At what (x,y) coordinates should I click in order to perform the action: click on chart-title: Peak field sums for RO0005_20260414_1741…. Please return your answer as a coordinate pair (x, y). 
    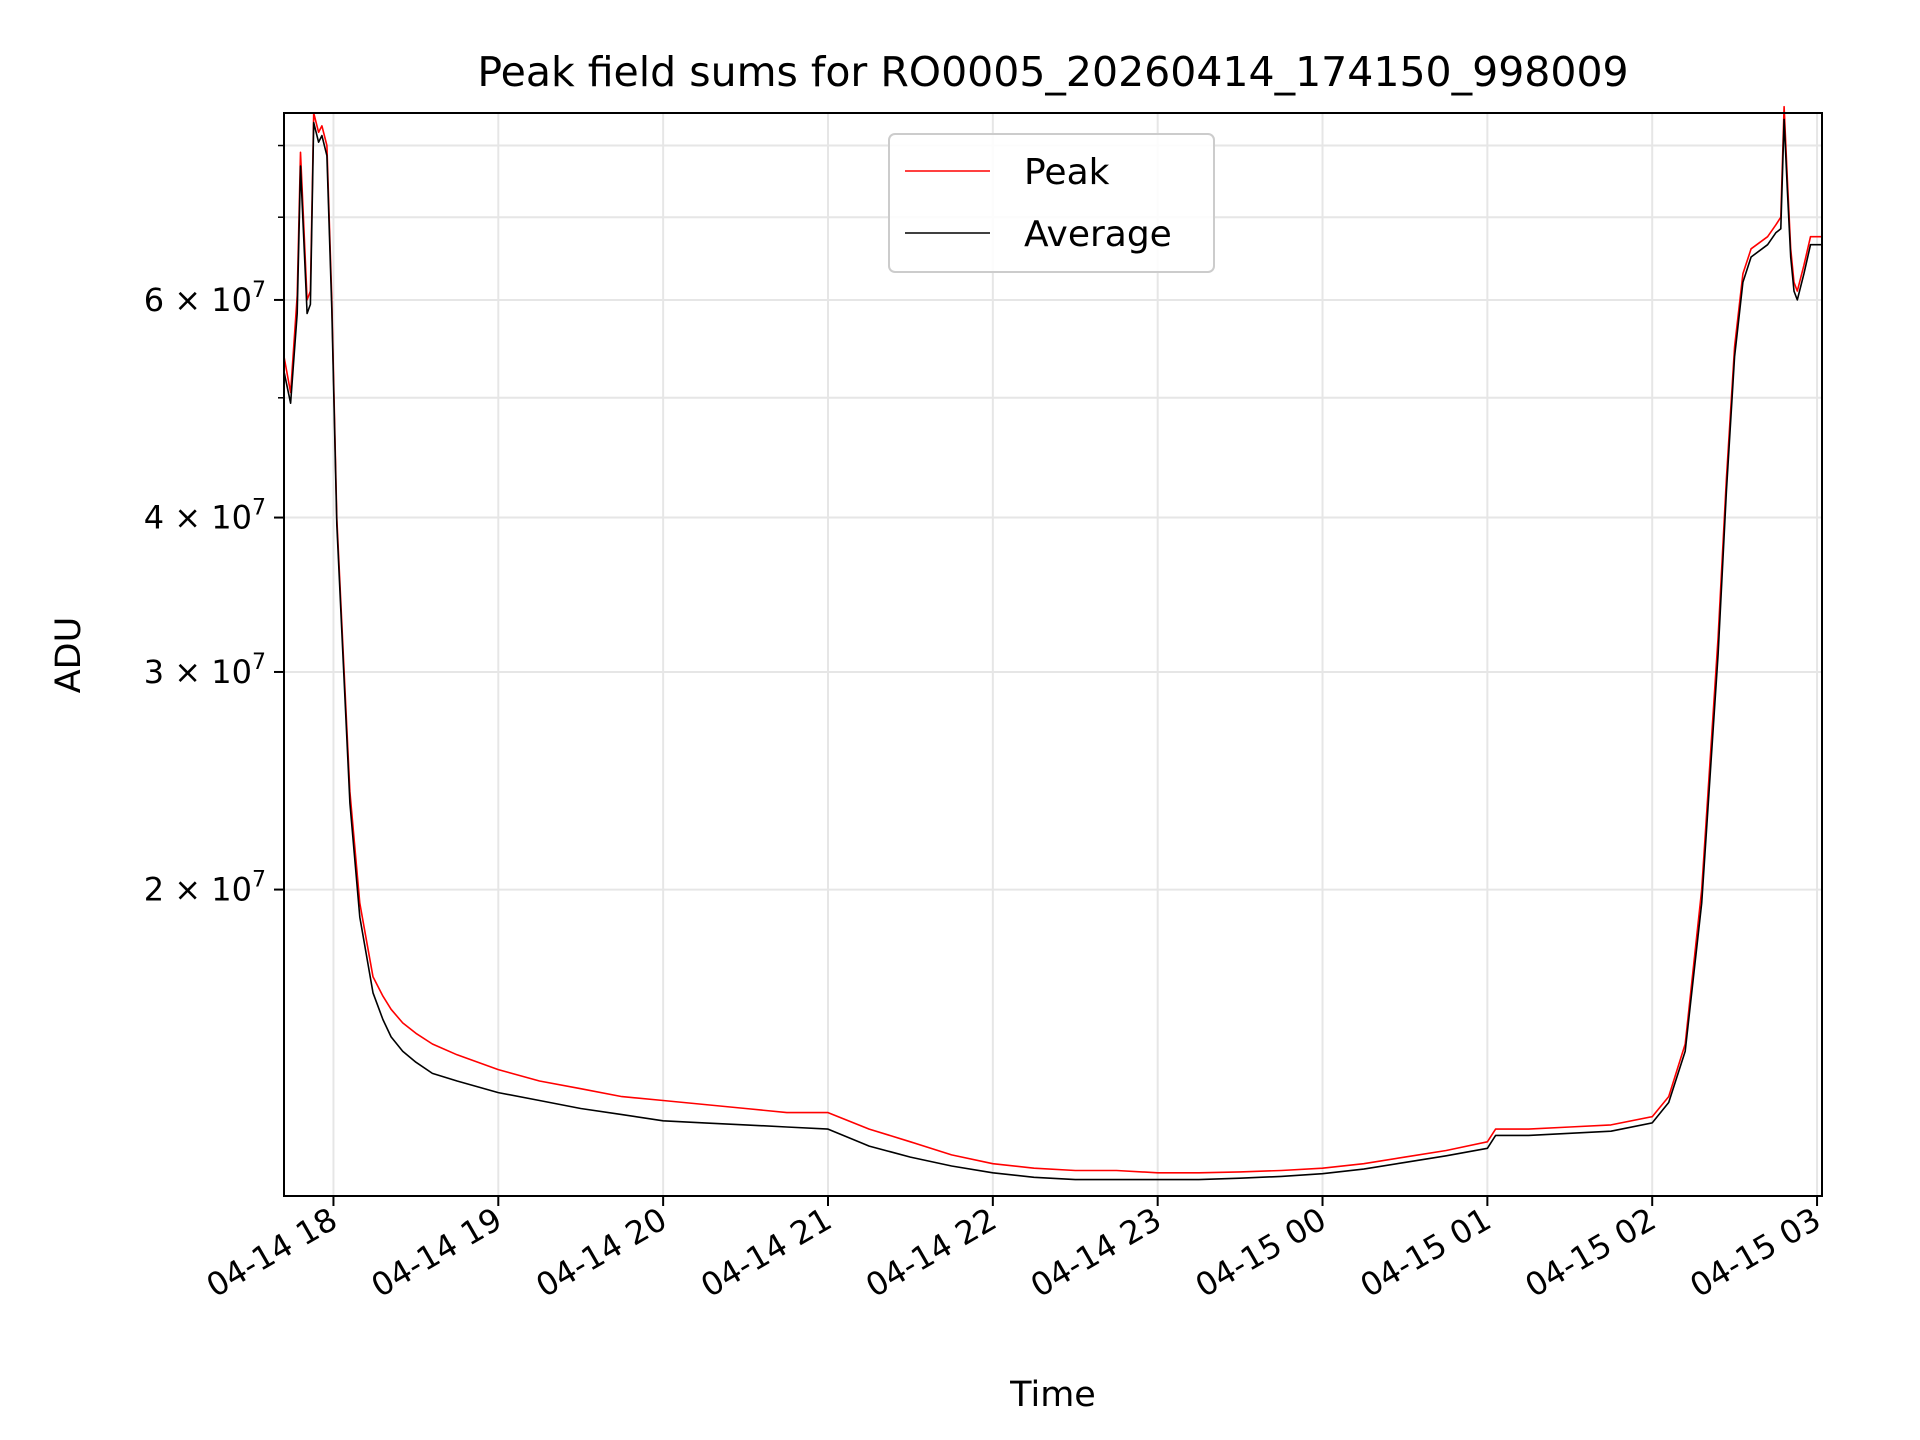
    Looking at the image, I should click on (1052, 72).